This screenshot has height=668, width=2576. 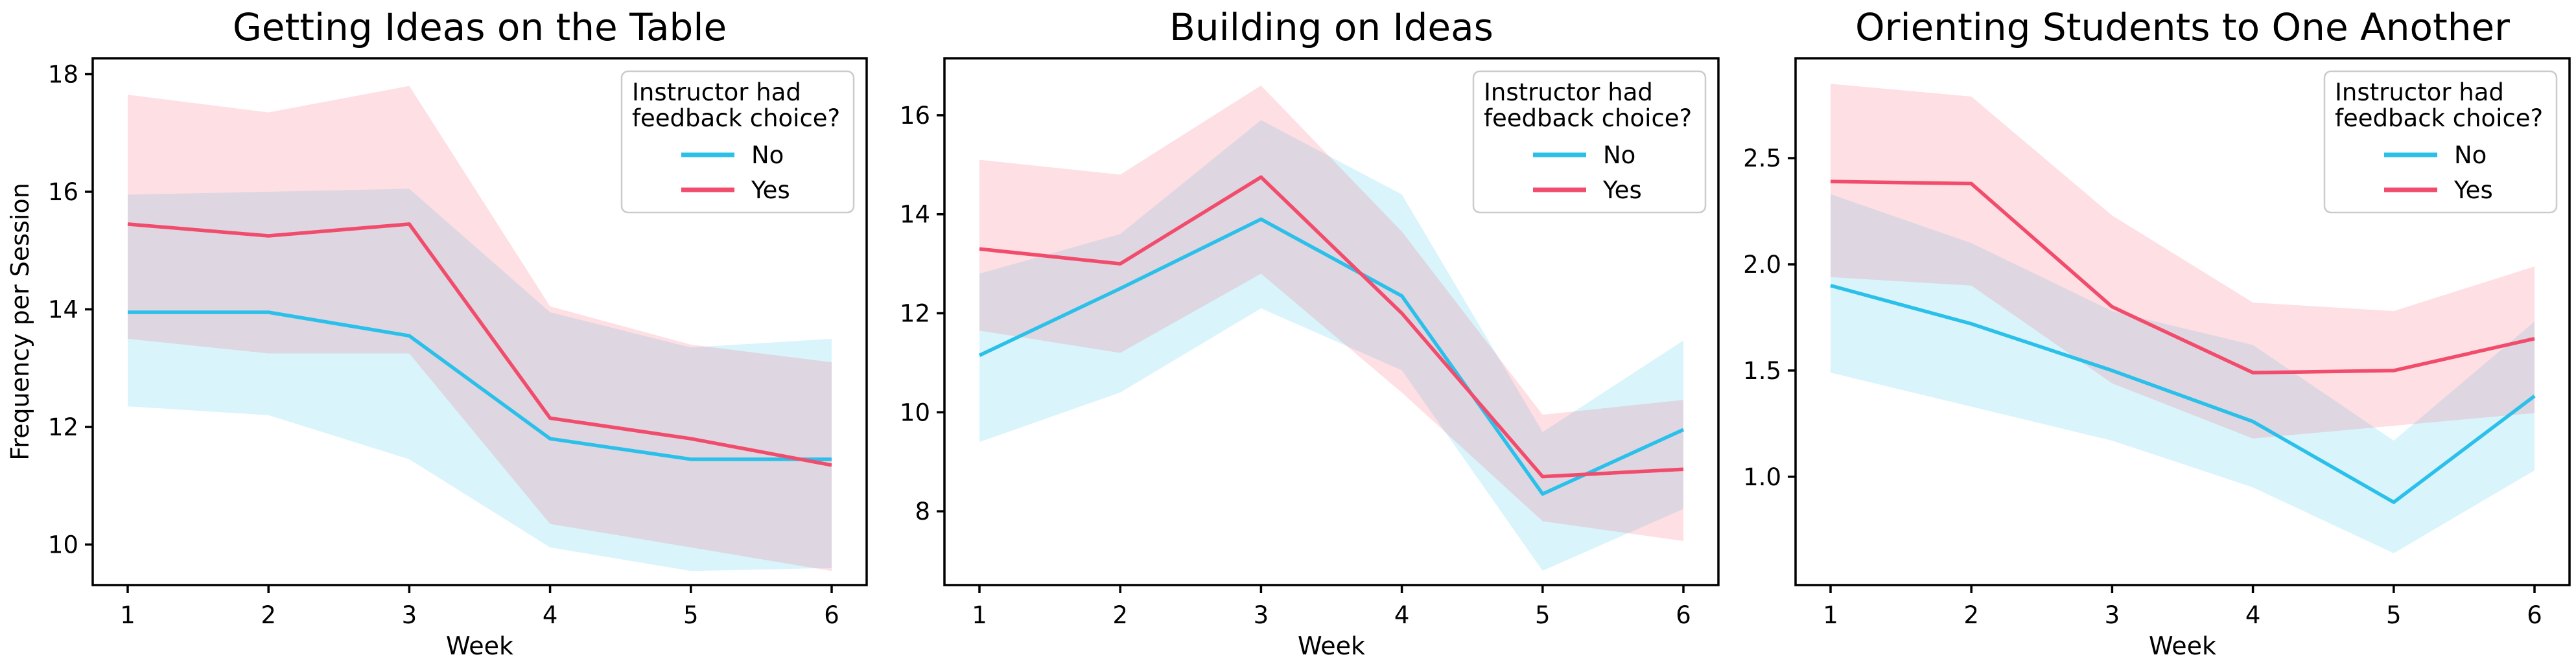 I want to click on plot-title: Getting Ideas on the Table, so click(x=480, y=27).